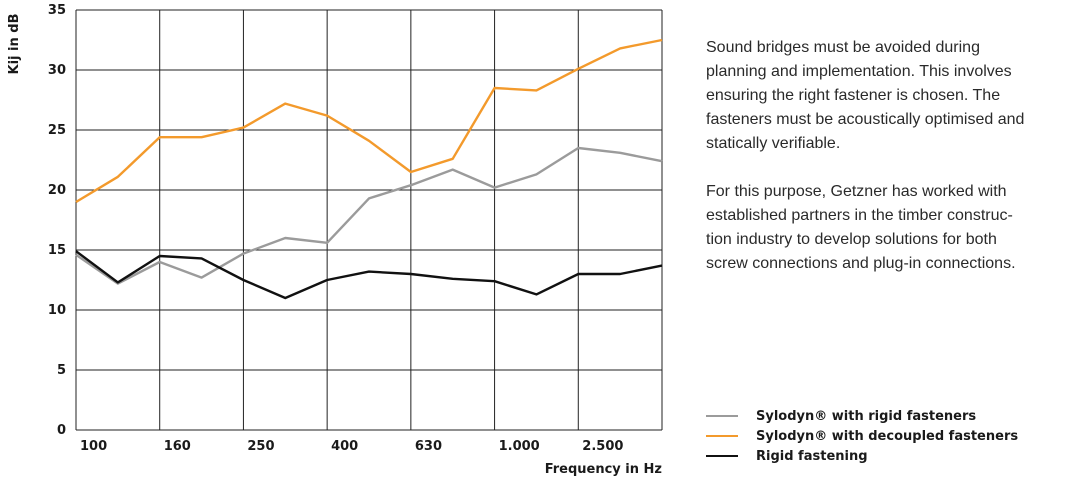 This screenshot has height=479, width=1067. I want to click on y-axis-ticks: 0 5 10 15 20 25 30 35, so click(57, 220).